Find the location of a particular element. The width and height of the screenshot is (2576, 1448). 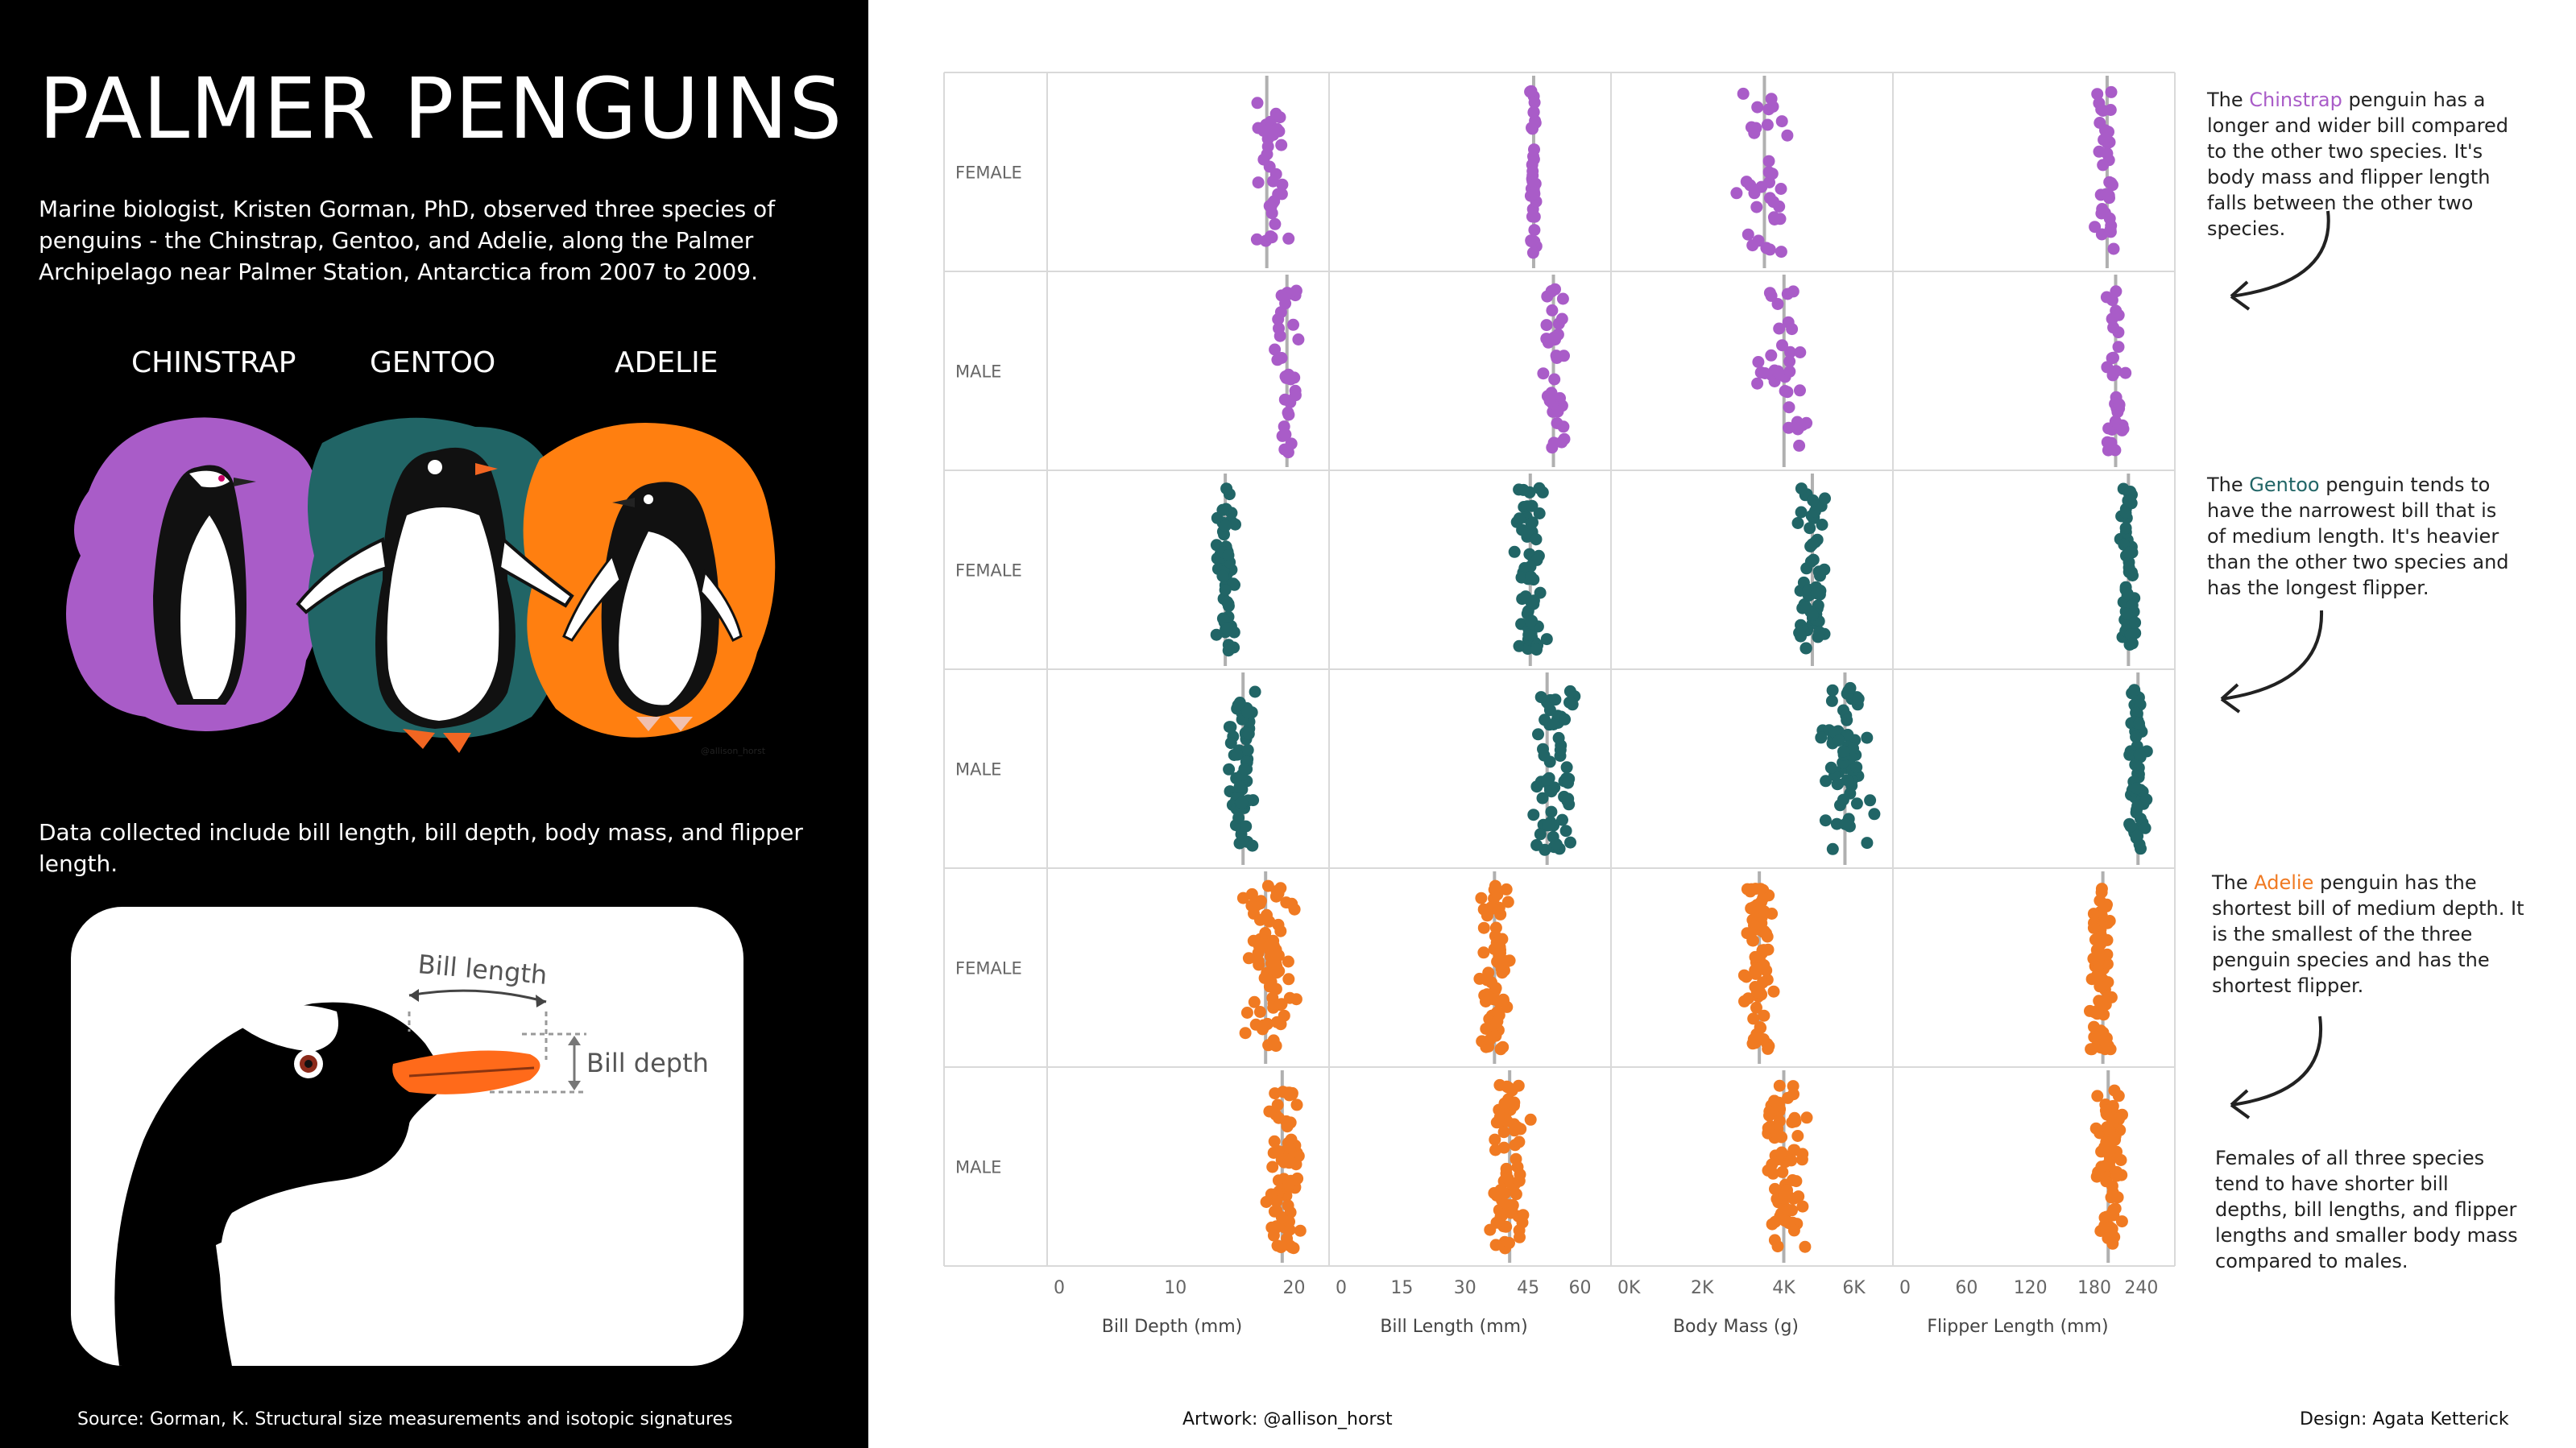

arrow-icon is located at coordinates (2272, 655).